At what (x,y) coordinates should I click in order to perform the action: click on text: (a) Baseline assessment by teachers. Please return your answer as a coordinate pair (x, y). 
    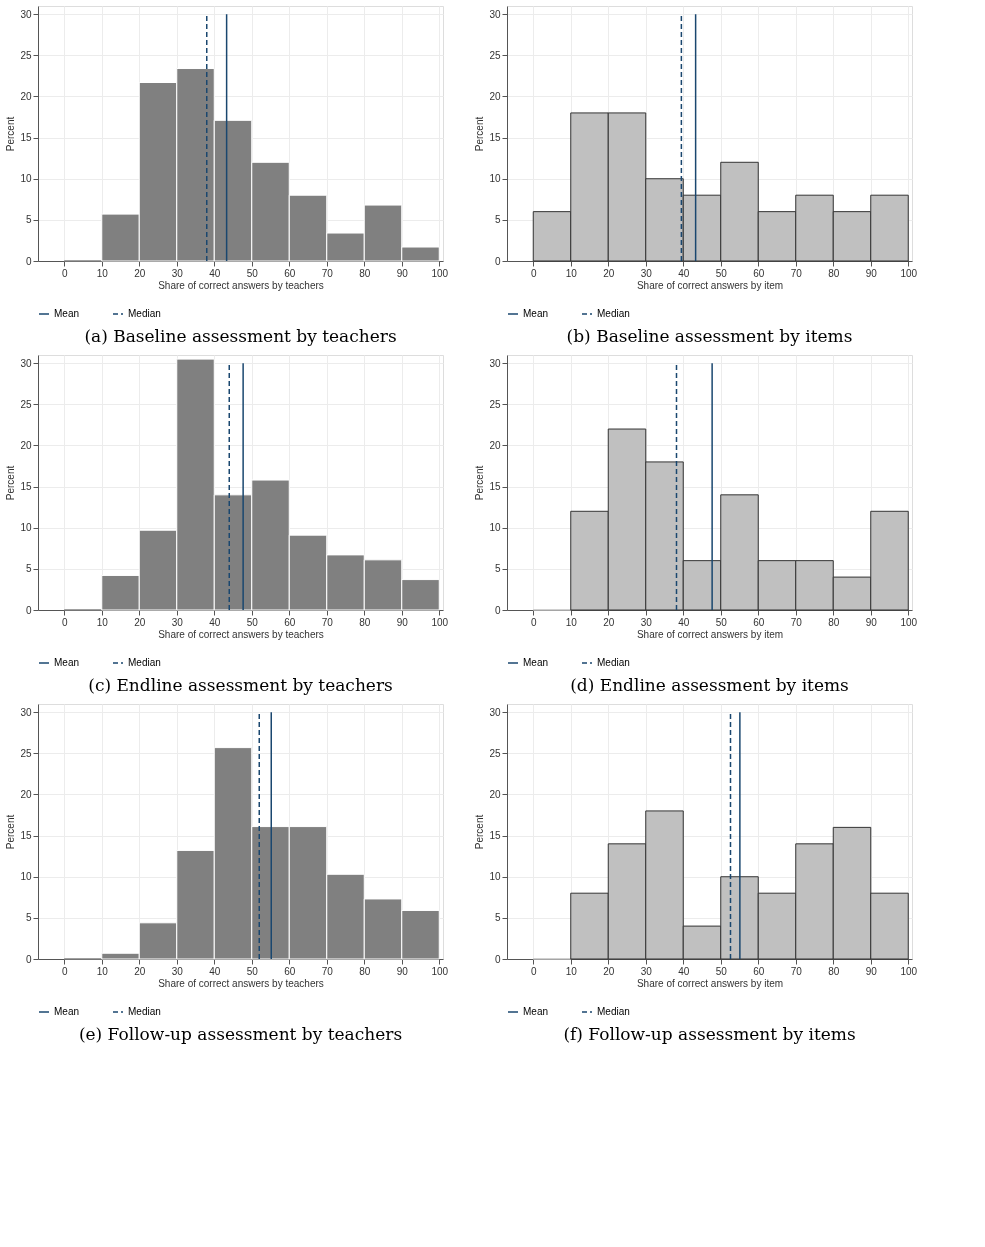
    Looking at the image, I should click on (240, 336).